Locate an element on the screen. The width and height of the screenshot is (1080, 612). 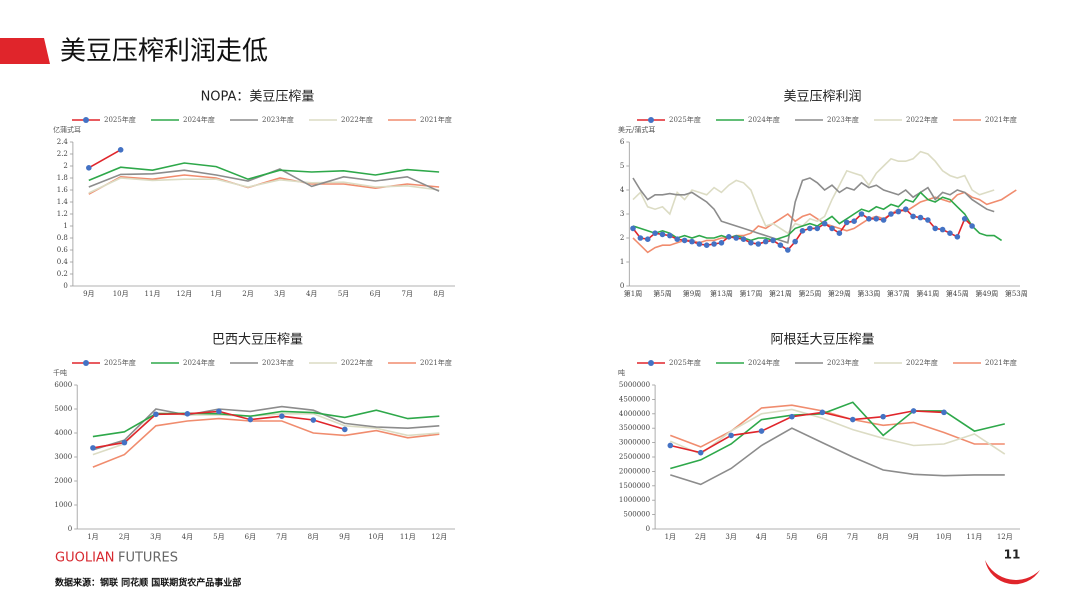
x-tick-label: 11月 is located at coordinates (408, 537).